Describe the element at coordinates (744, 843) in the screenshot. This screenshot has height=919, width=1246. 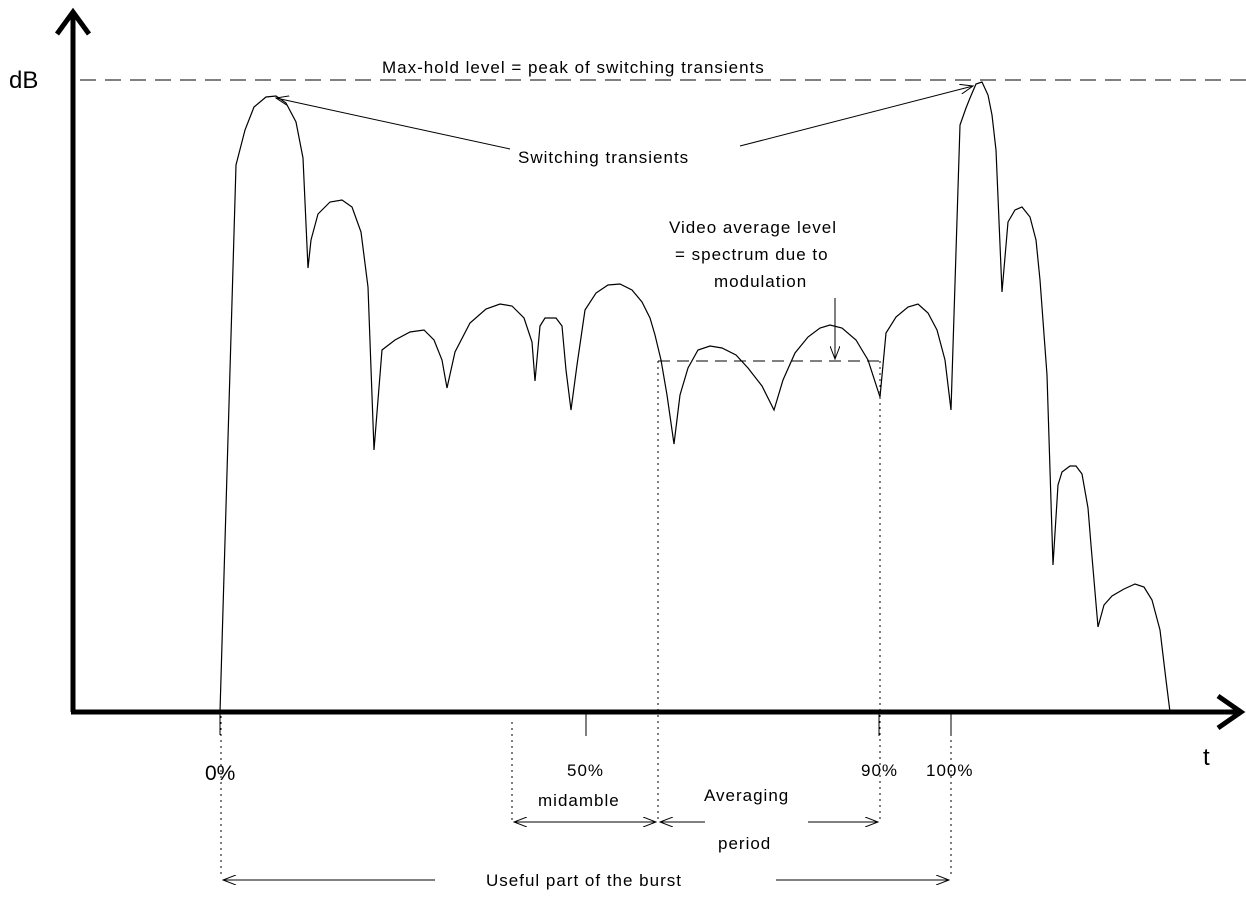
I see `averaging-label-2: period` at that location.